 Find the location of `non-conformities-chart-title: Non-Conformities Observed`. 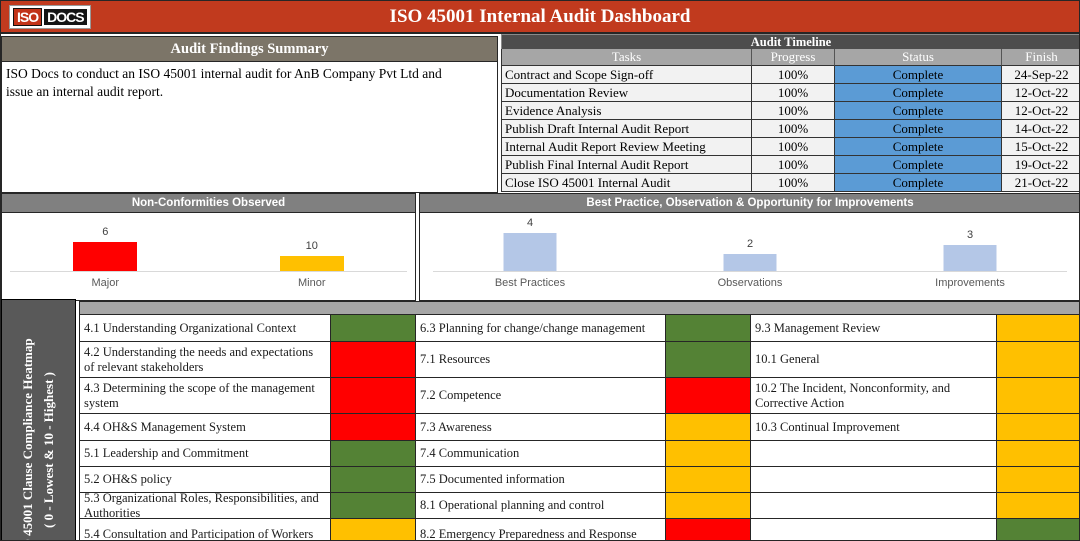

non-conformities-chart-title: Non-Conformities Observed is located at coordinates (208, 203).